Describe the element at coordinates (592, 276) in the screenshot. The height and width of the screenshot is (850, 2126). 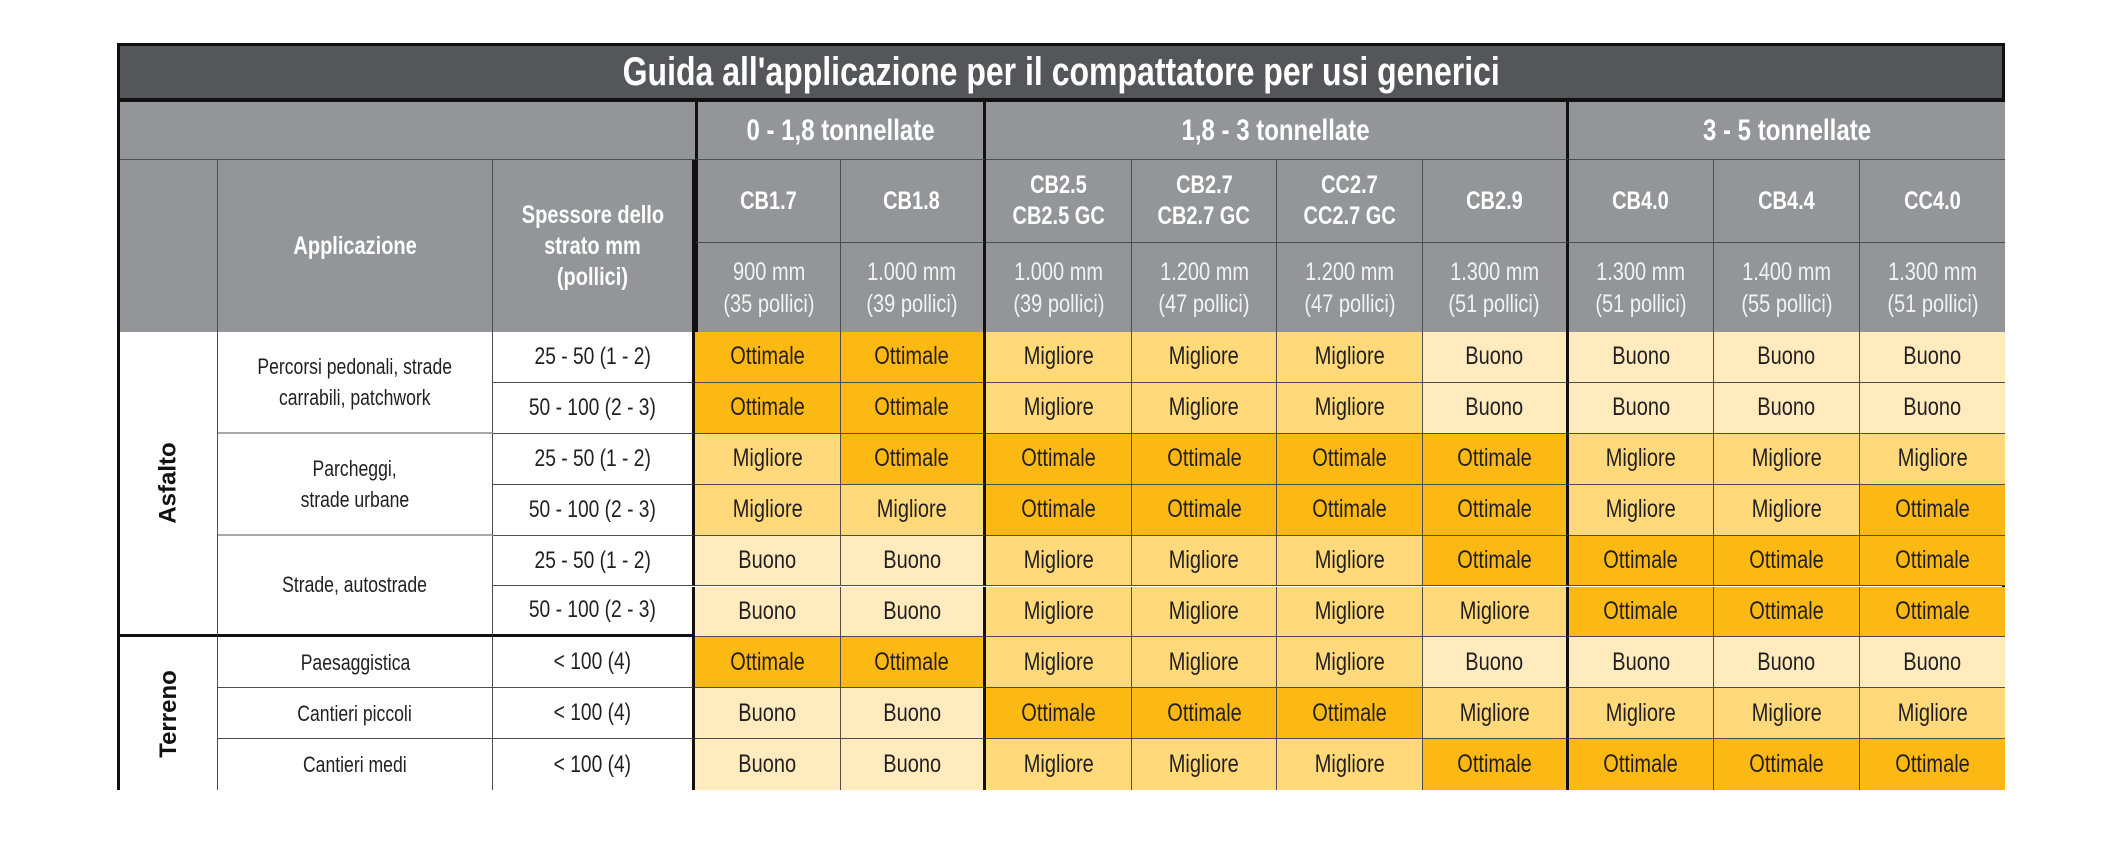
I see `header-spessore-line: (pollici)` at that location.